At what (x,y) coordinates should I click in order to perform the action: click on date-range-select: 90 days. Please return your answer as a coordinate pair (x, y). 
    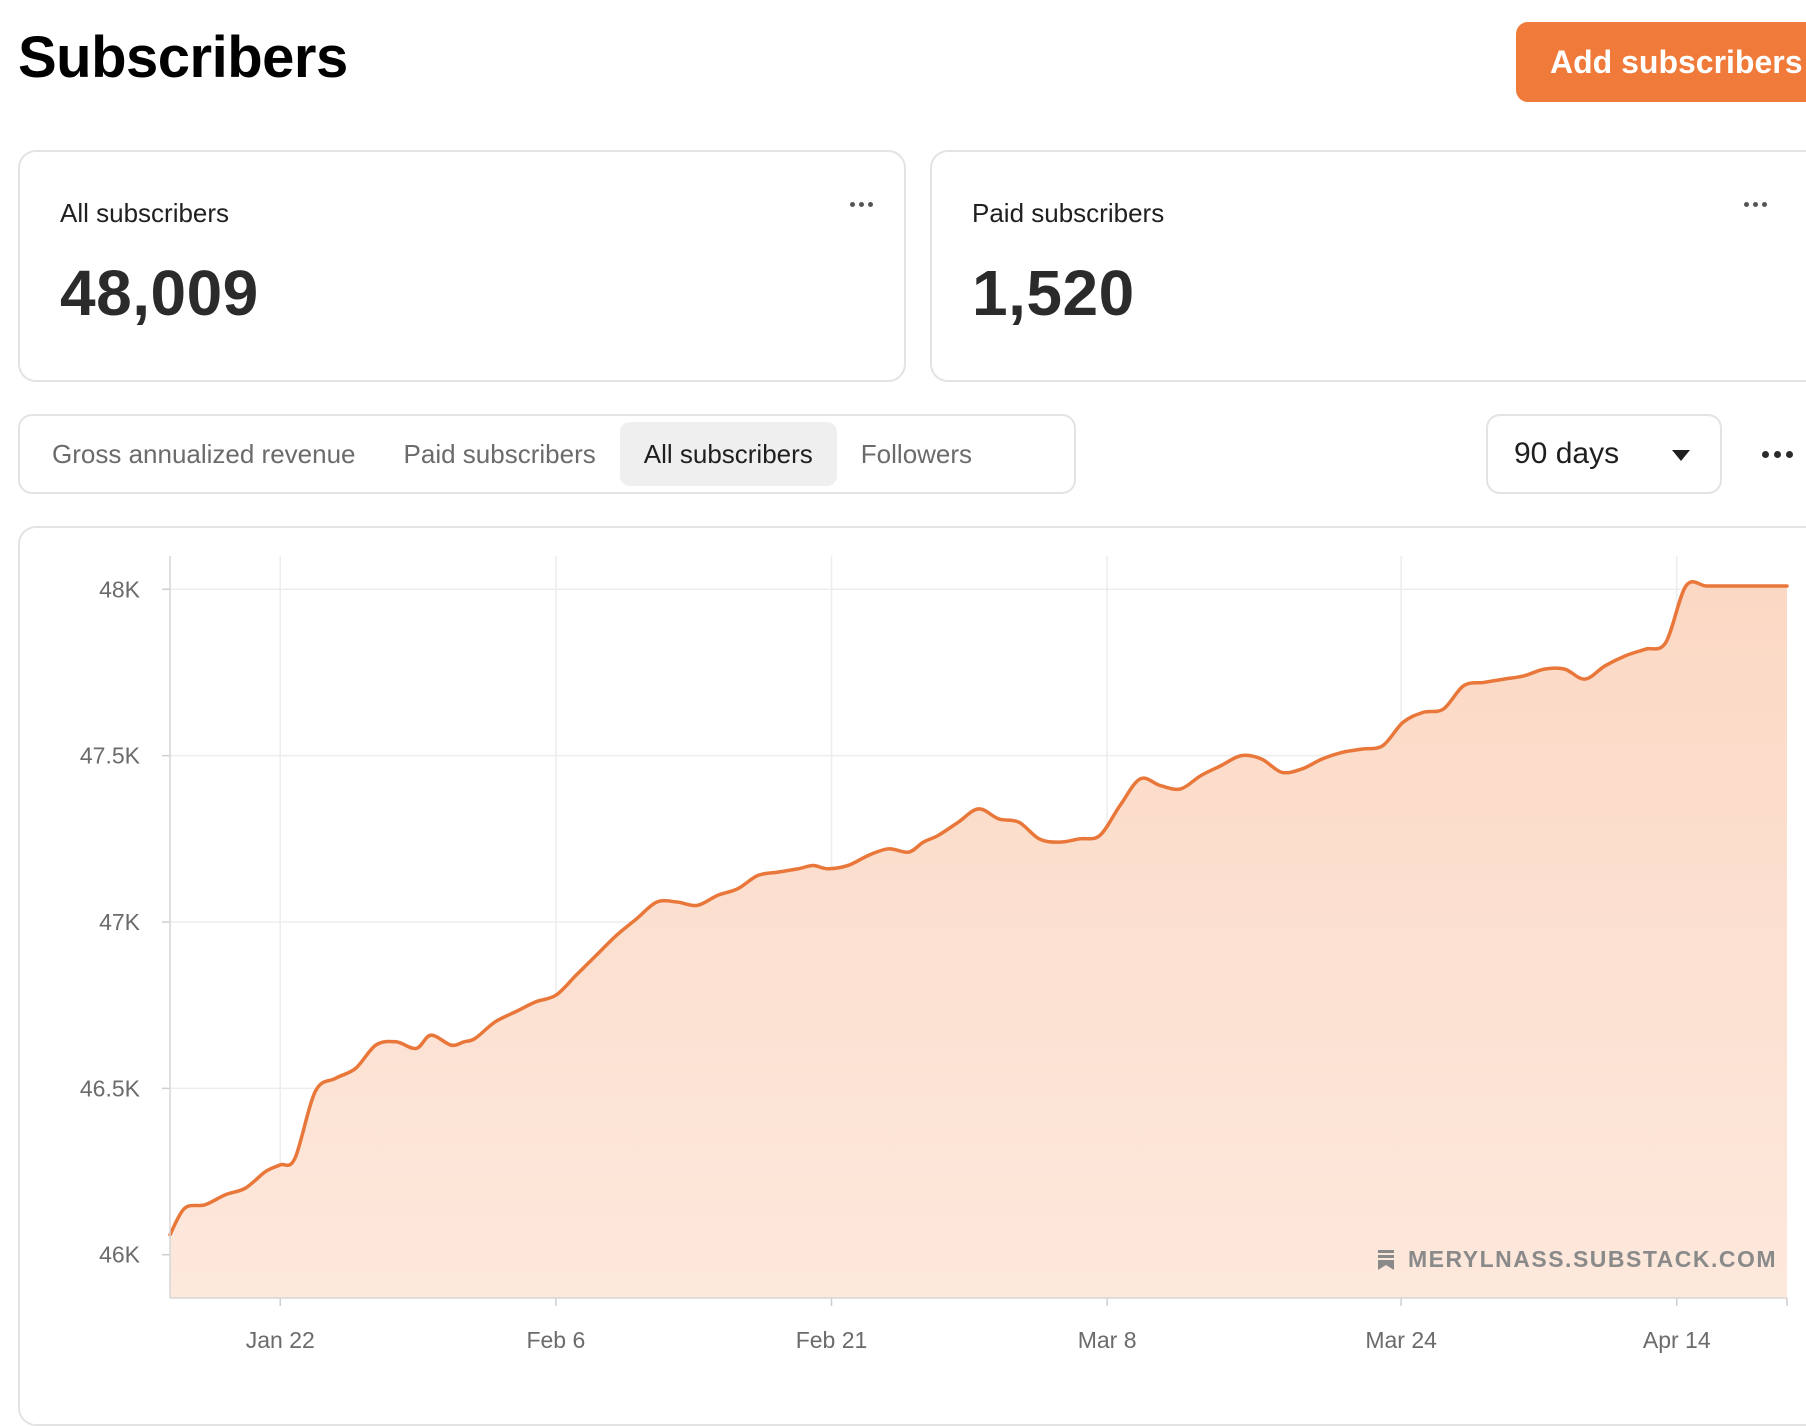
    Looking at the image, I should click on (1604, 454).